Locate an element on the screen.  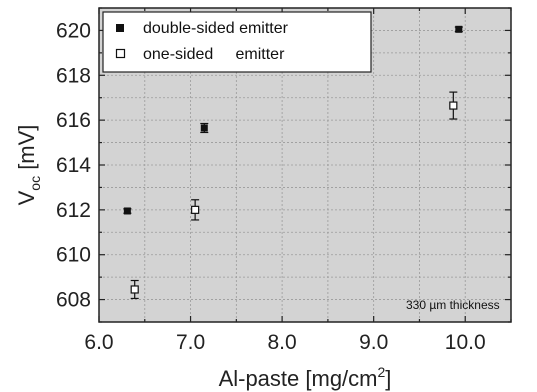
y-tick-label: 614 is located at coordinates (73, 165).